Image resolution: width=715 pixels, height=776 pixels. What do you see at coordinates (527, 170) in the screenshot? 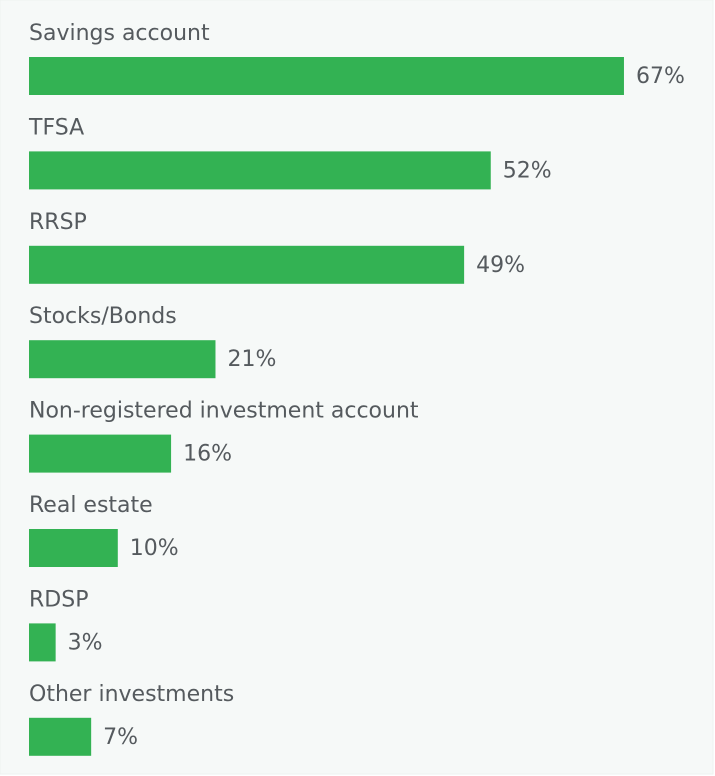
I see `value-label: 52%` at bounding box center [527, 170].